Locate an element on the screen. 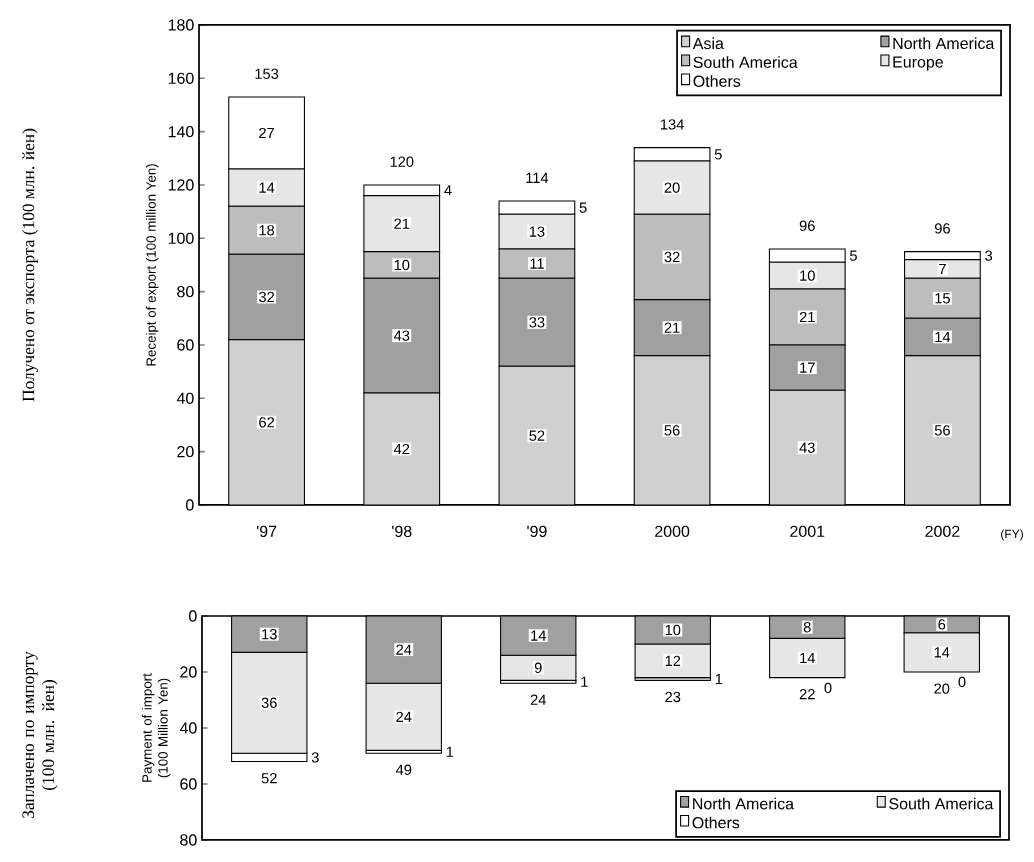 This screenshot has height=862, width=1034. data-label: 17 is located at coordinates (807, 367).